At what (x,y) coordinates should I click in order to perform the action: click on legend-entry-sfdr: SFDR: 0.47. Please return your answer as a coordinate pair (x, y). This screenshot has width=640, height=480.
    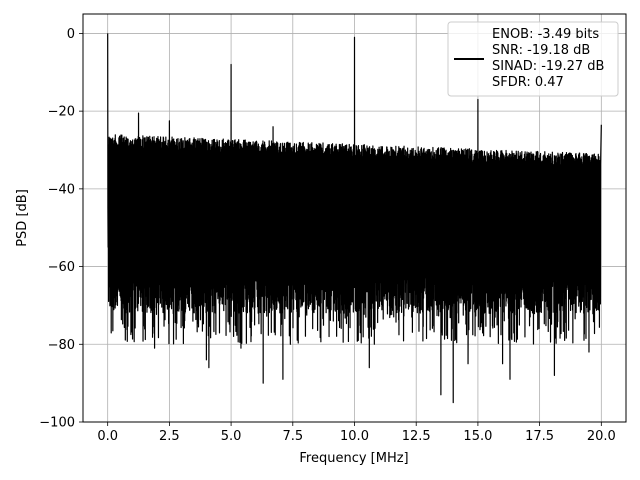
    Looking at the image, I should click on (528, 82).